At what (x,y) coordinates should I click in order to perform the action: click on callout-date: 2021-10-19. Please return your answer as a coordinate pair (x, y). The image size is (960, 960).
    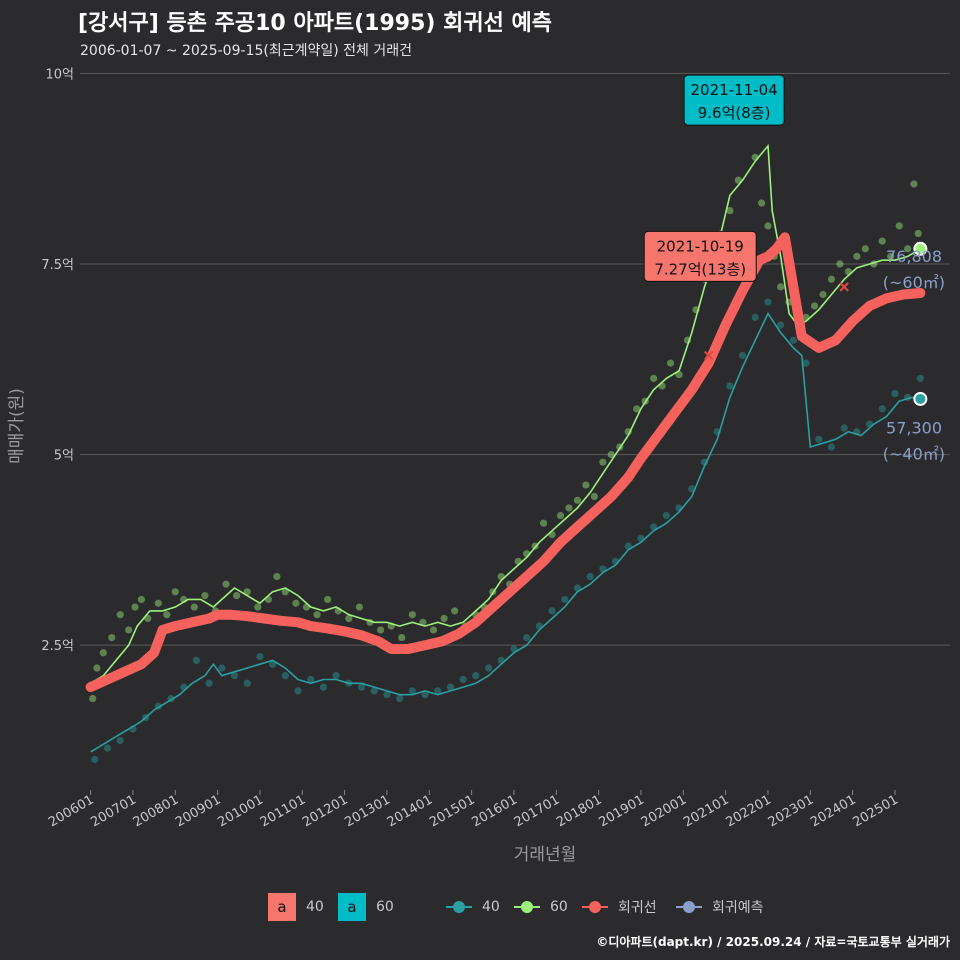
    Looking at the image, I should click on (700, 246).